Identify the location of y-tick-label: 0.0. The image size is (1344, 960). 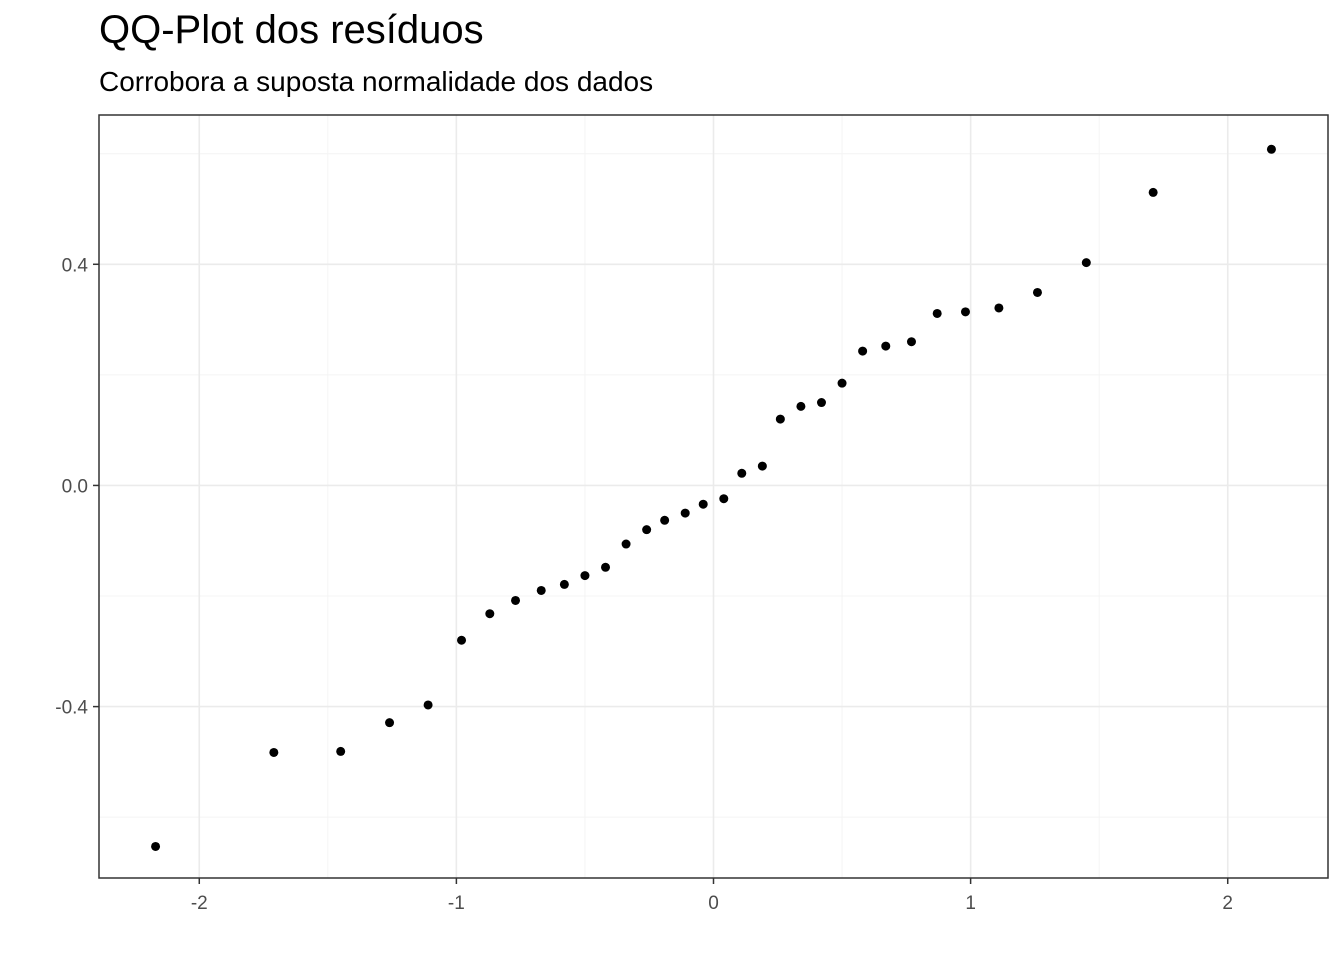
(75, 486).